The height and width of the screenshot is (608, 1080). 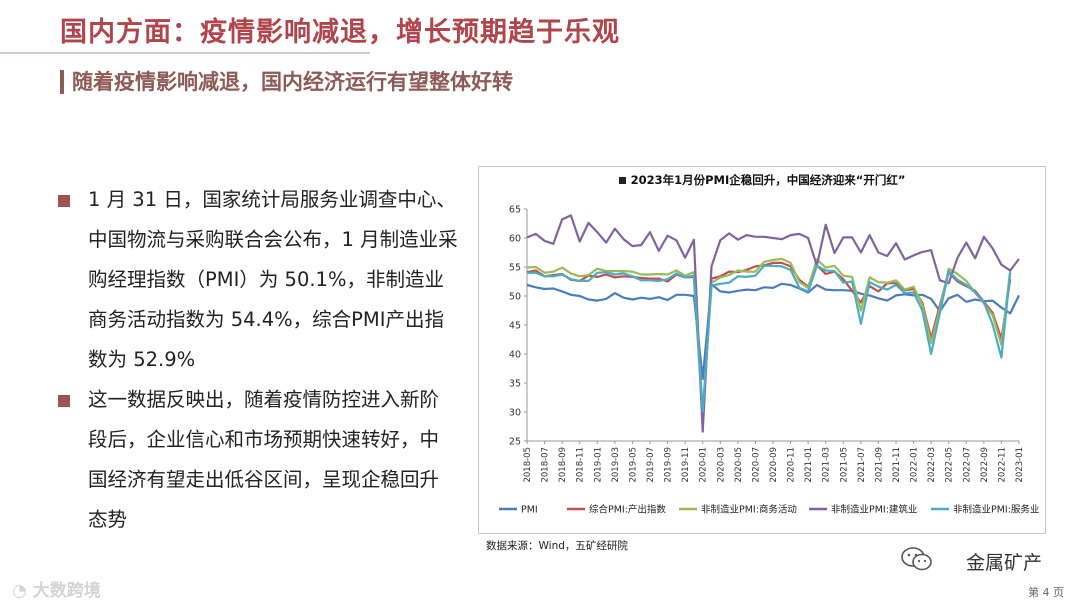 What do you see at coordinates (792, 465) in the screenshot?
I see `x-tick-label: 2020-11` at bounding box center [792, 465].